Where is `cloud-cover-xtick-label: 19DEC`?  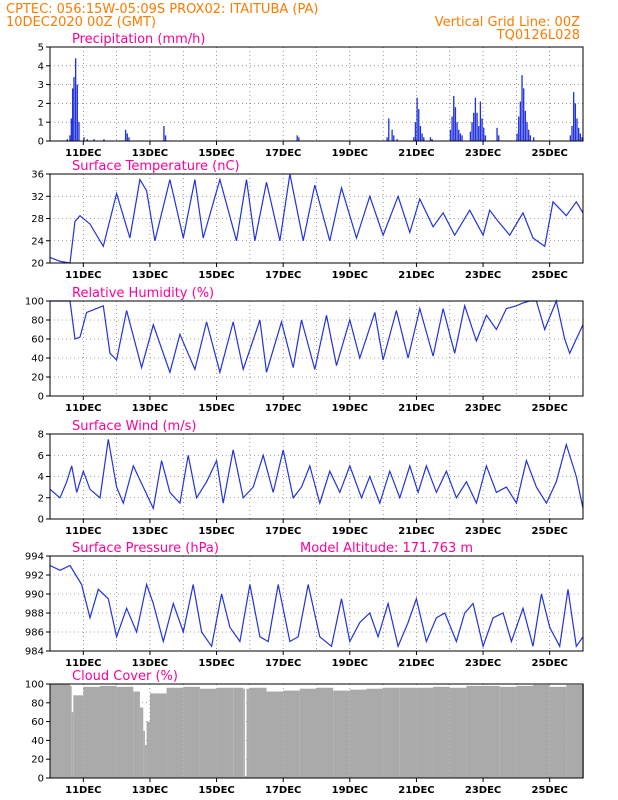 cloud-cover-xtick-label: 19DEC is located at coordinates (350, 790).